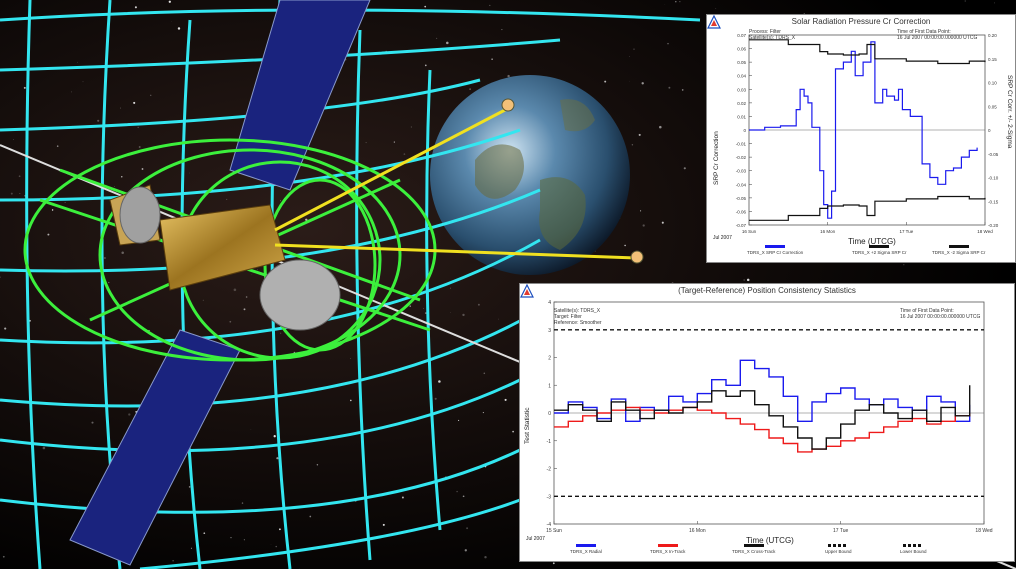  What do you see at coordinates (155, 447) in the screenshot?
I see `solar-panel-lower` at bounding box center [155, 447].